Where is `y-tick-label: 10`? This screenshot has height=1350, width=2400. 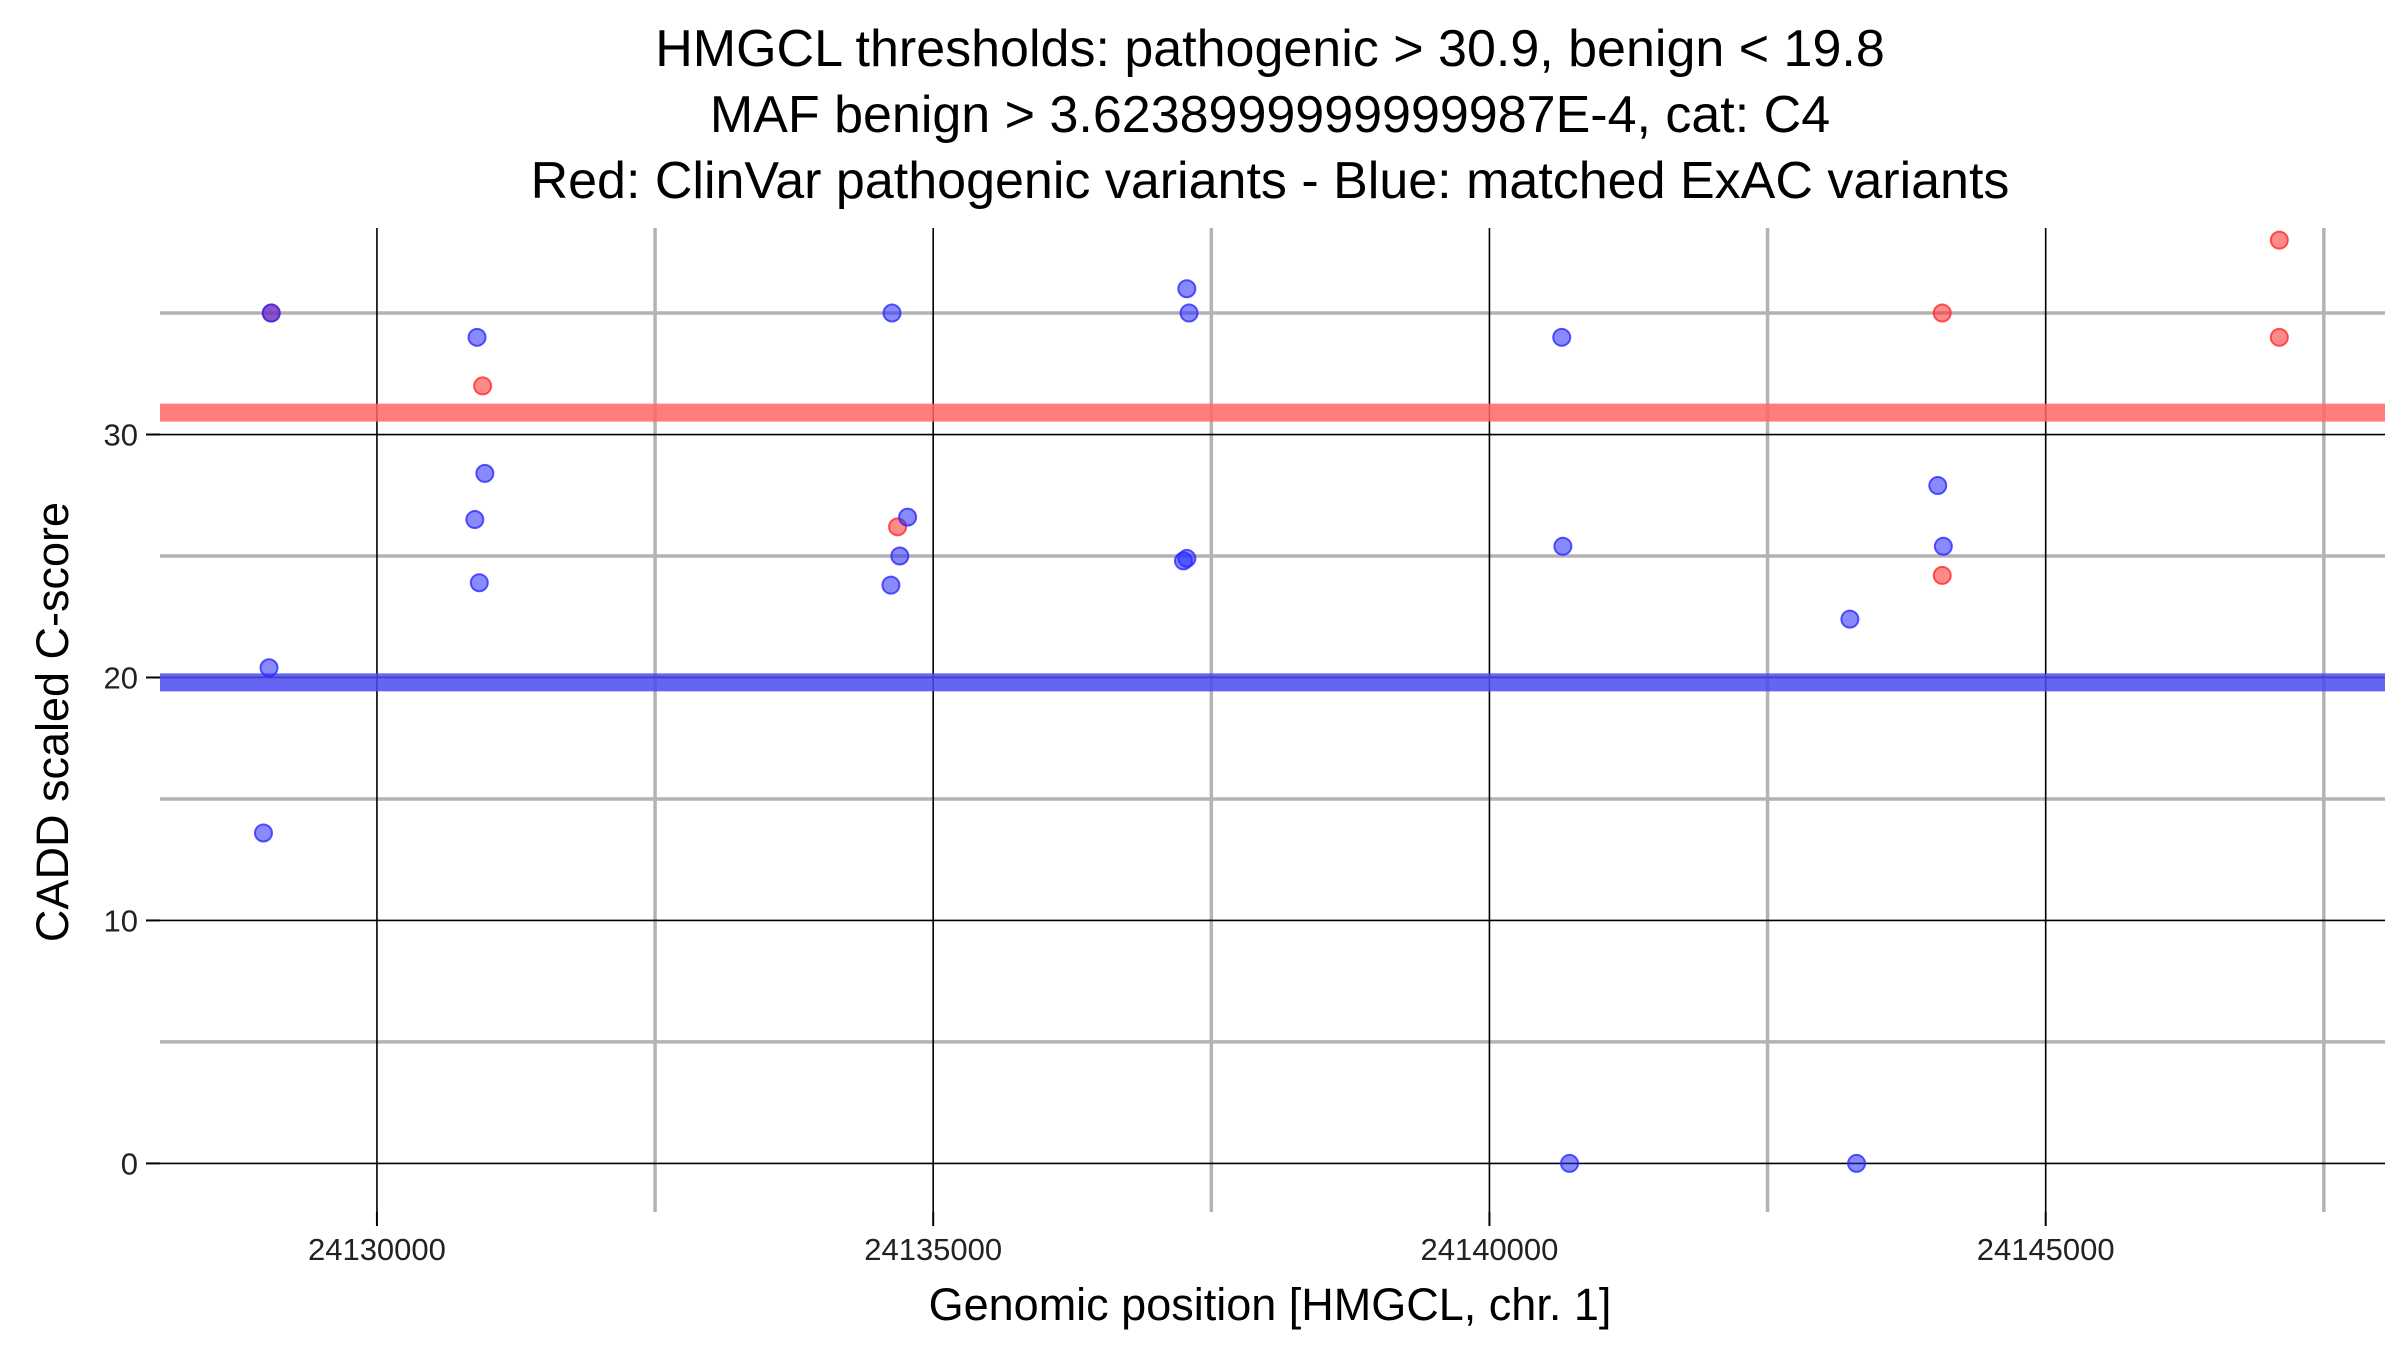
y-tick-label: 10 is located at coordinates (121, 920).